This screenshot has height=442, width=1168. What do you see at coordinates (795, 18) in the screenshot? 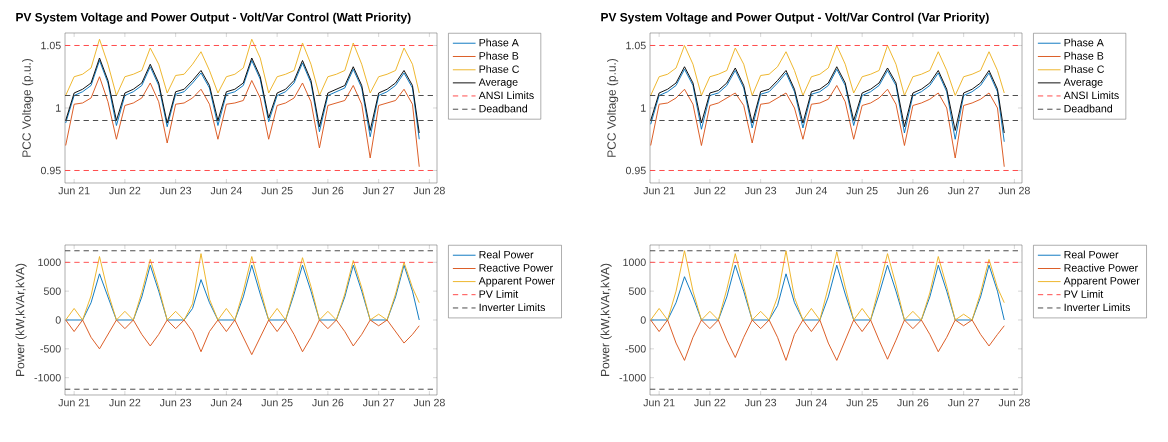
I see `chart-title: PV System Voltage and Power Output - Volt/Var Control (Var Priority)` at bounding box center [795, 18].